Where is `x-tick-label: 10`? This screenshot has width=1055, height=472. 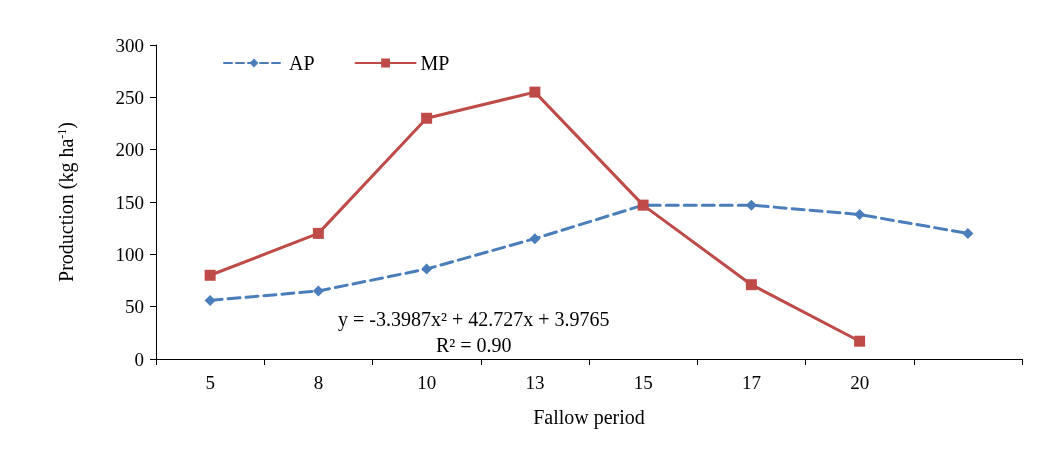 x-tick-label: 10 is located at coordinates (427, 382).